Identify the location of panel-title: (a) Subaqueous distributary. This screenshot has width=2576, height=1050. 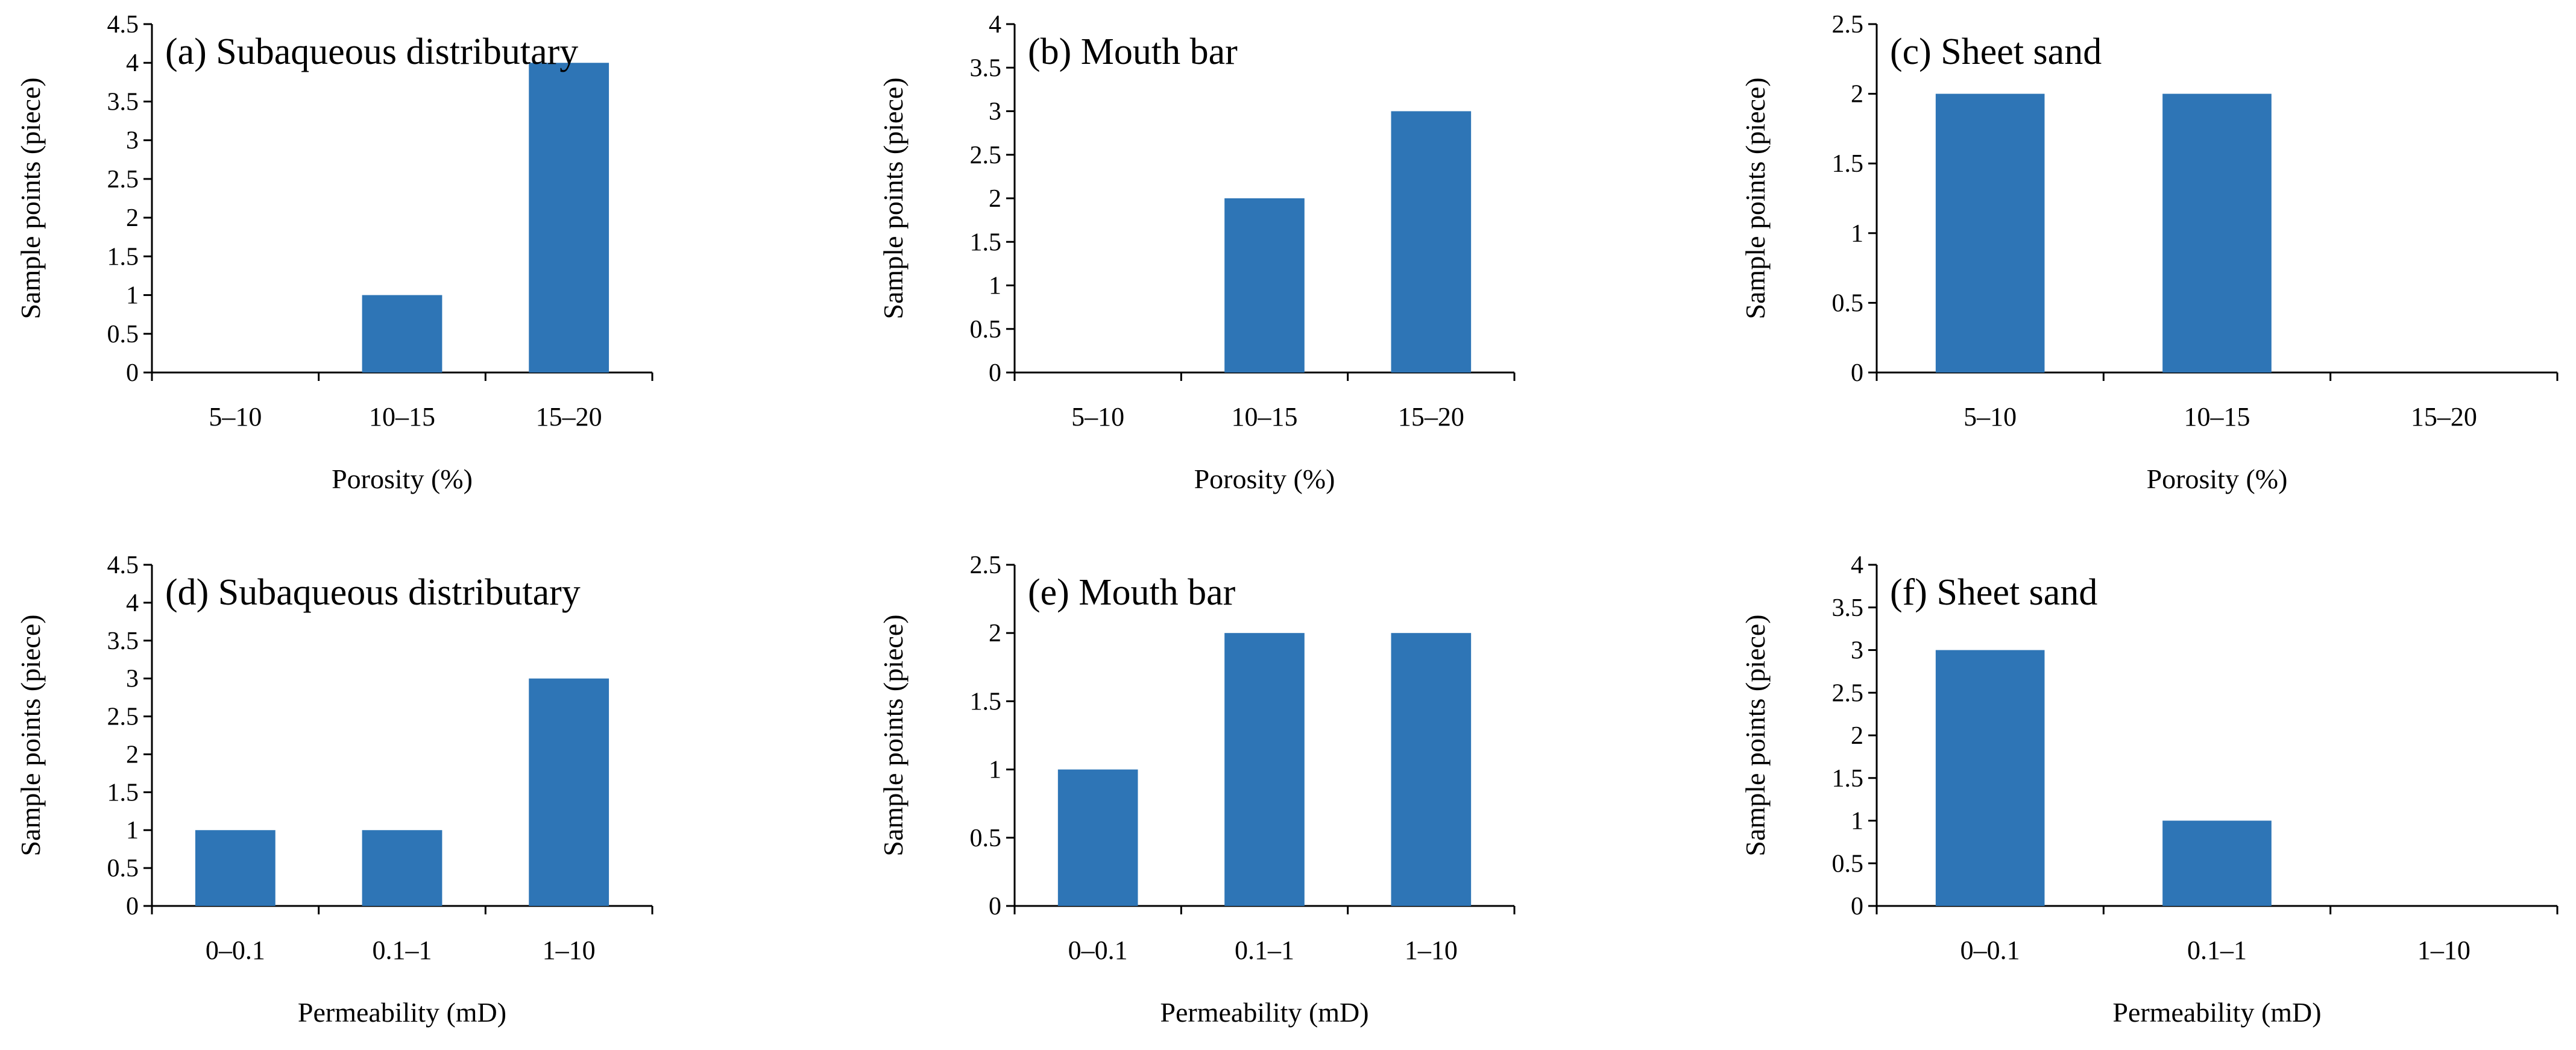
(371, 51).